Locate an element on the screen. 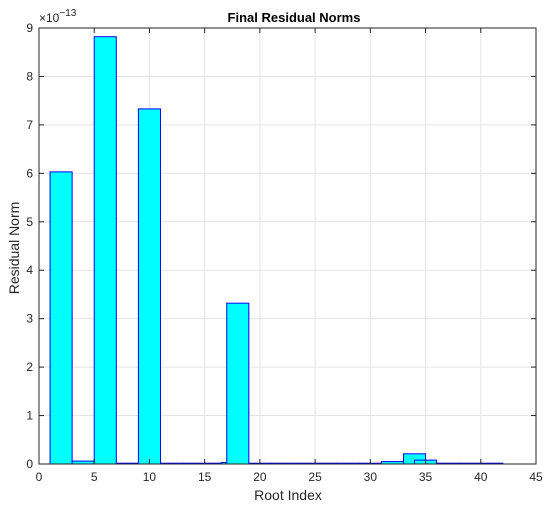 The image size is (550, 511). x-tick-label: 0 is located at coordinates (39, 477).